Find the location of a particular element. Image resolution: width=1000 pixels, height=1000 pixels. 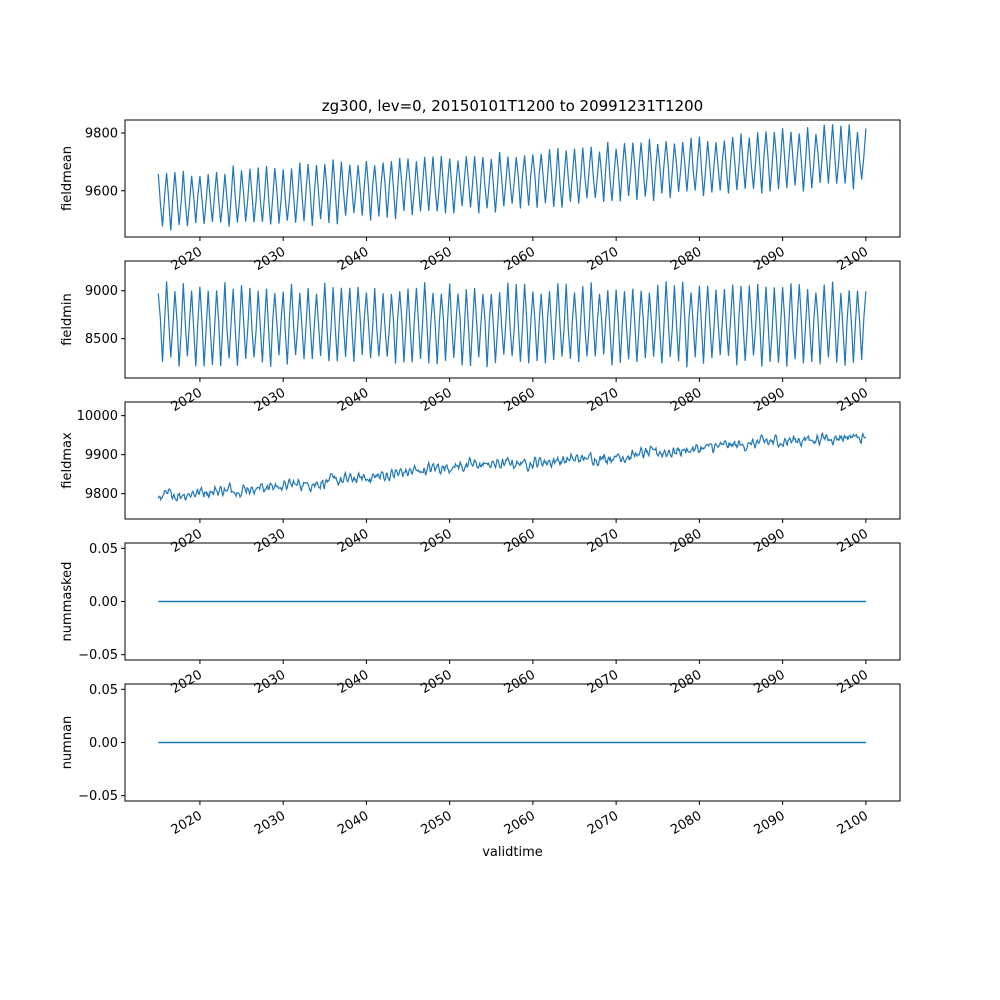

y-axis-label-fieldmean: fieldmean is located at coordinates (67, 178).